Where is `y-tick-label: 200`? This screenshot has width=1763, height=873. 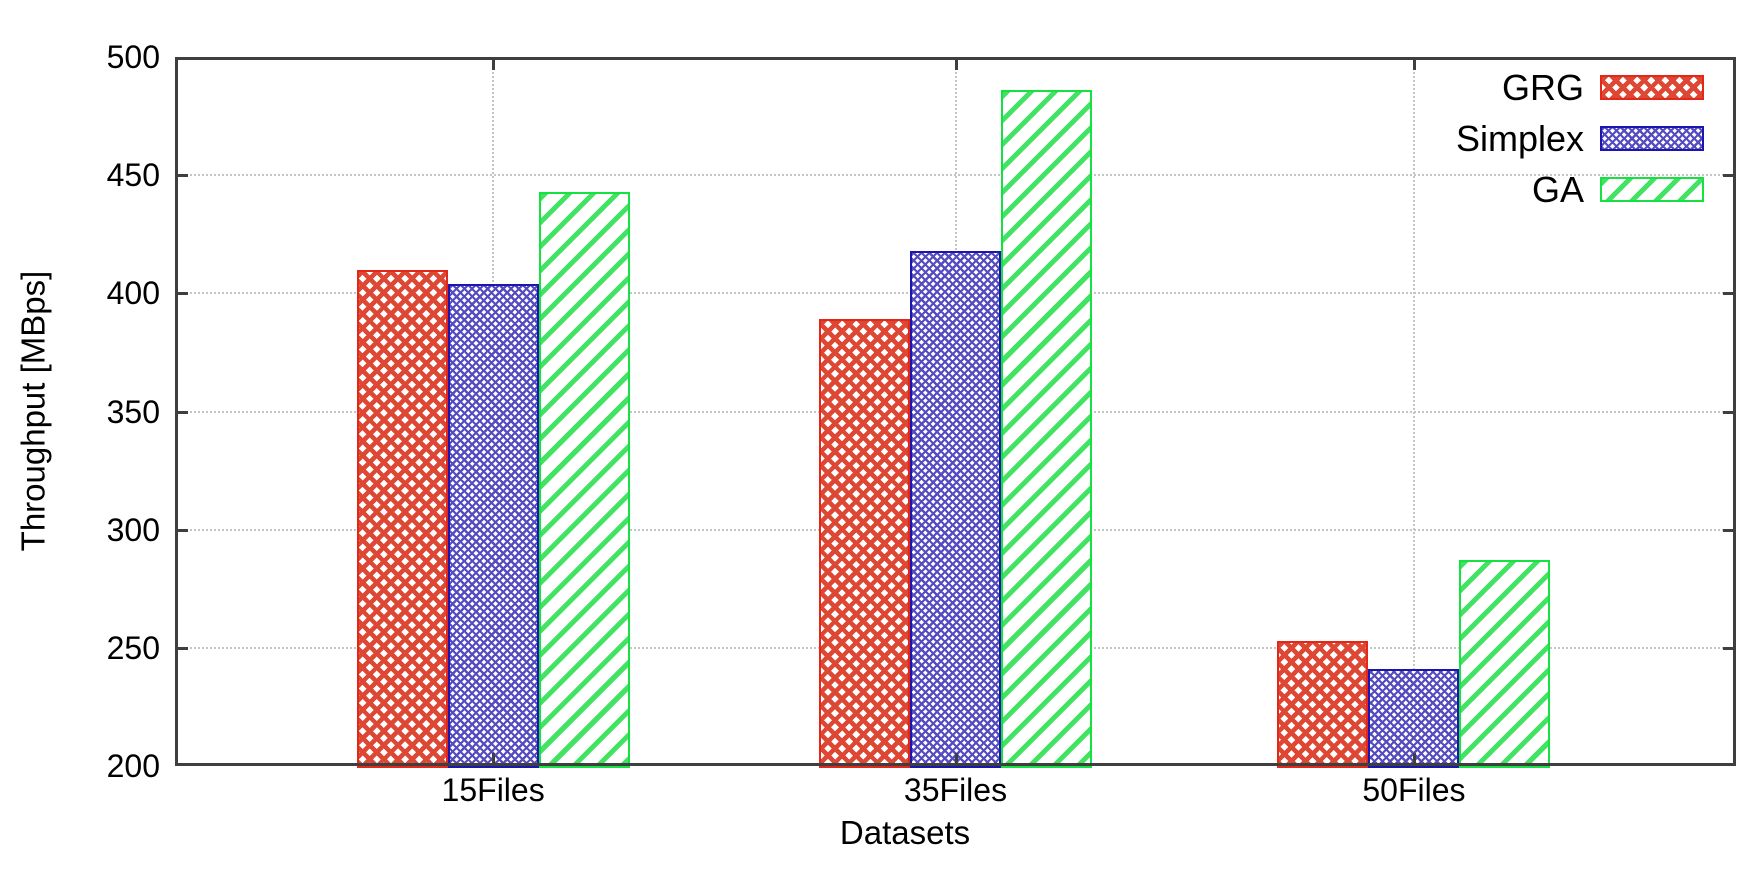 y-tick-label: 200 is located at coordinates (133, 766).